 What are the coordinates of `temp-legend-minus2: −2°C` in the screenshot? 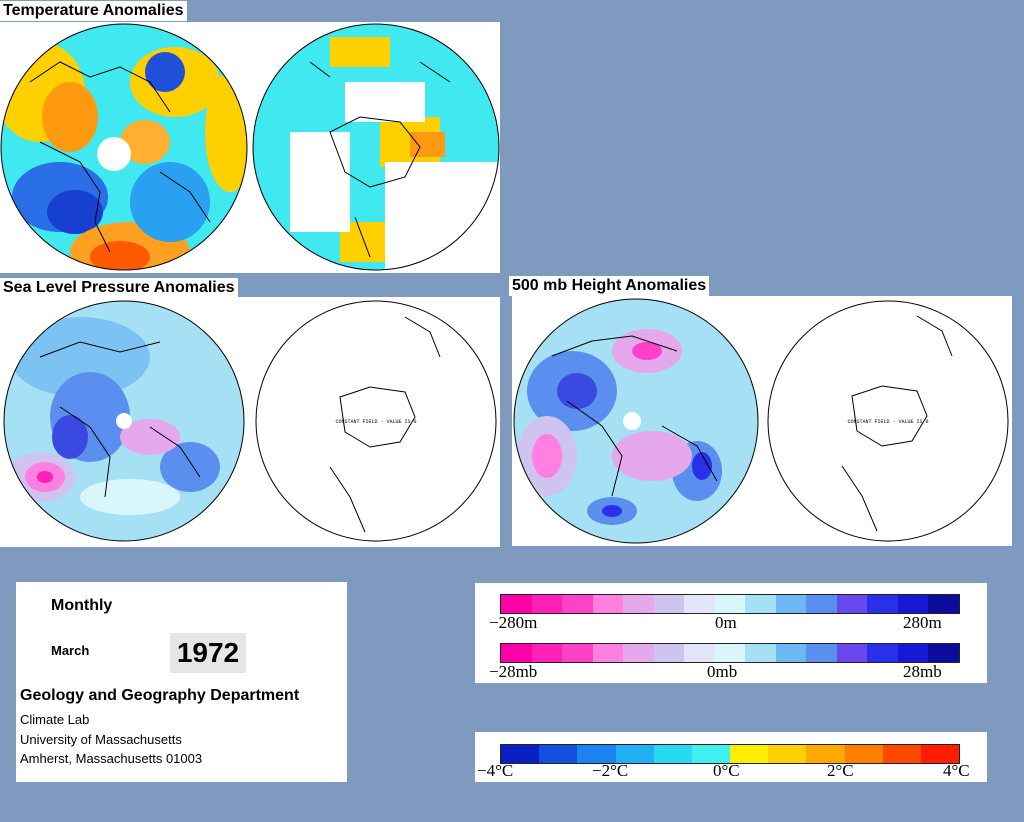 It's located at (610, 770).